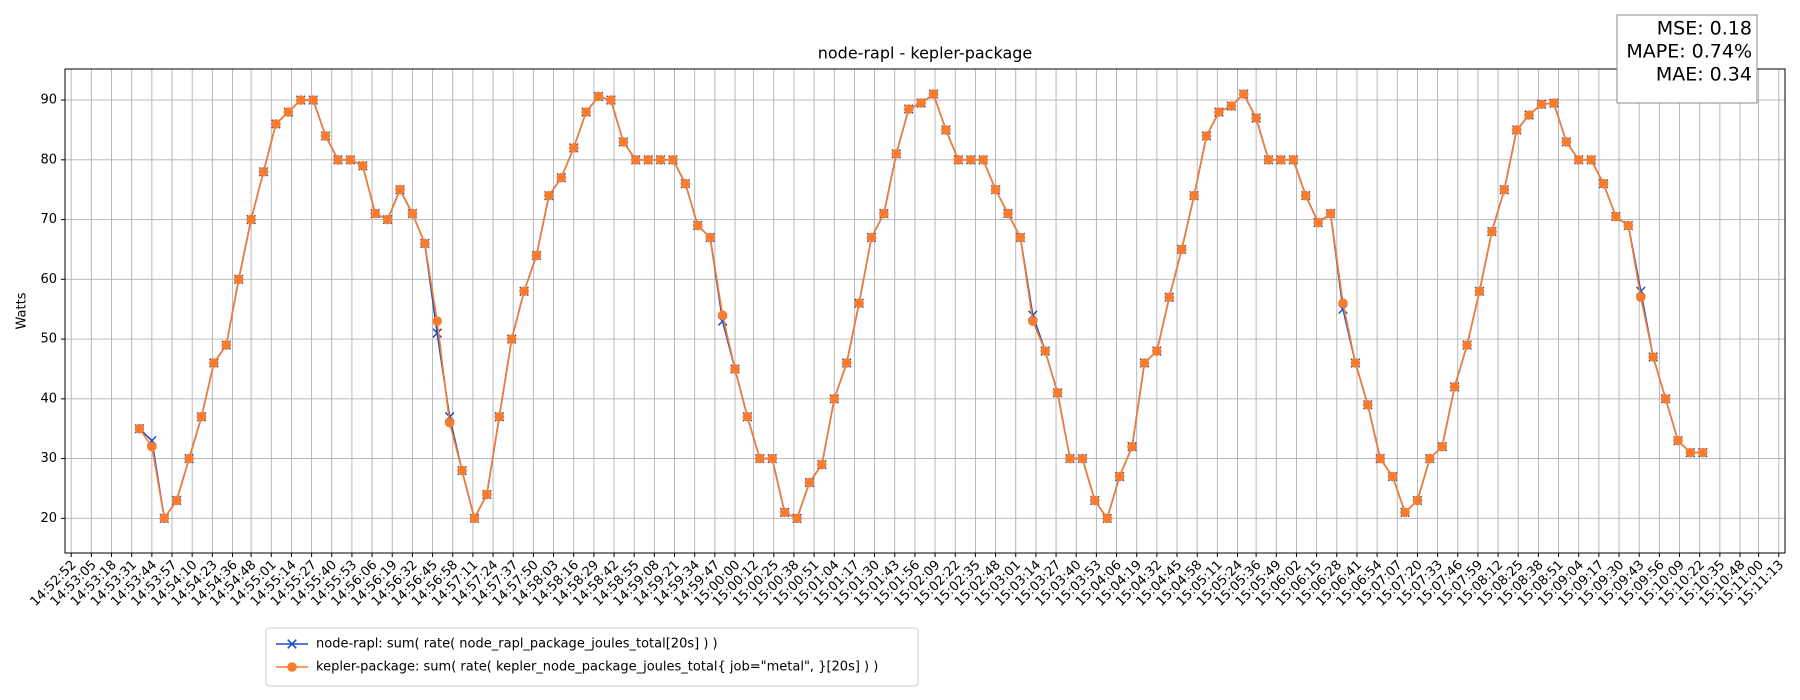  Describe the element at coordinates (48, 219) in the screenshot. I see `y-tick-label: 70` at that location.